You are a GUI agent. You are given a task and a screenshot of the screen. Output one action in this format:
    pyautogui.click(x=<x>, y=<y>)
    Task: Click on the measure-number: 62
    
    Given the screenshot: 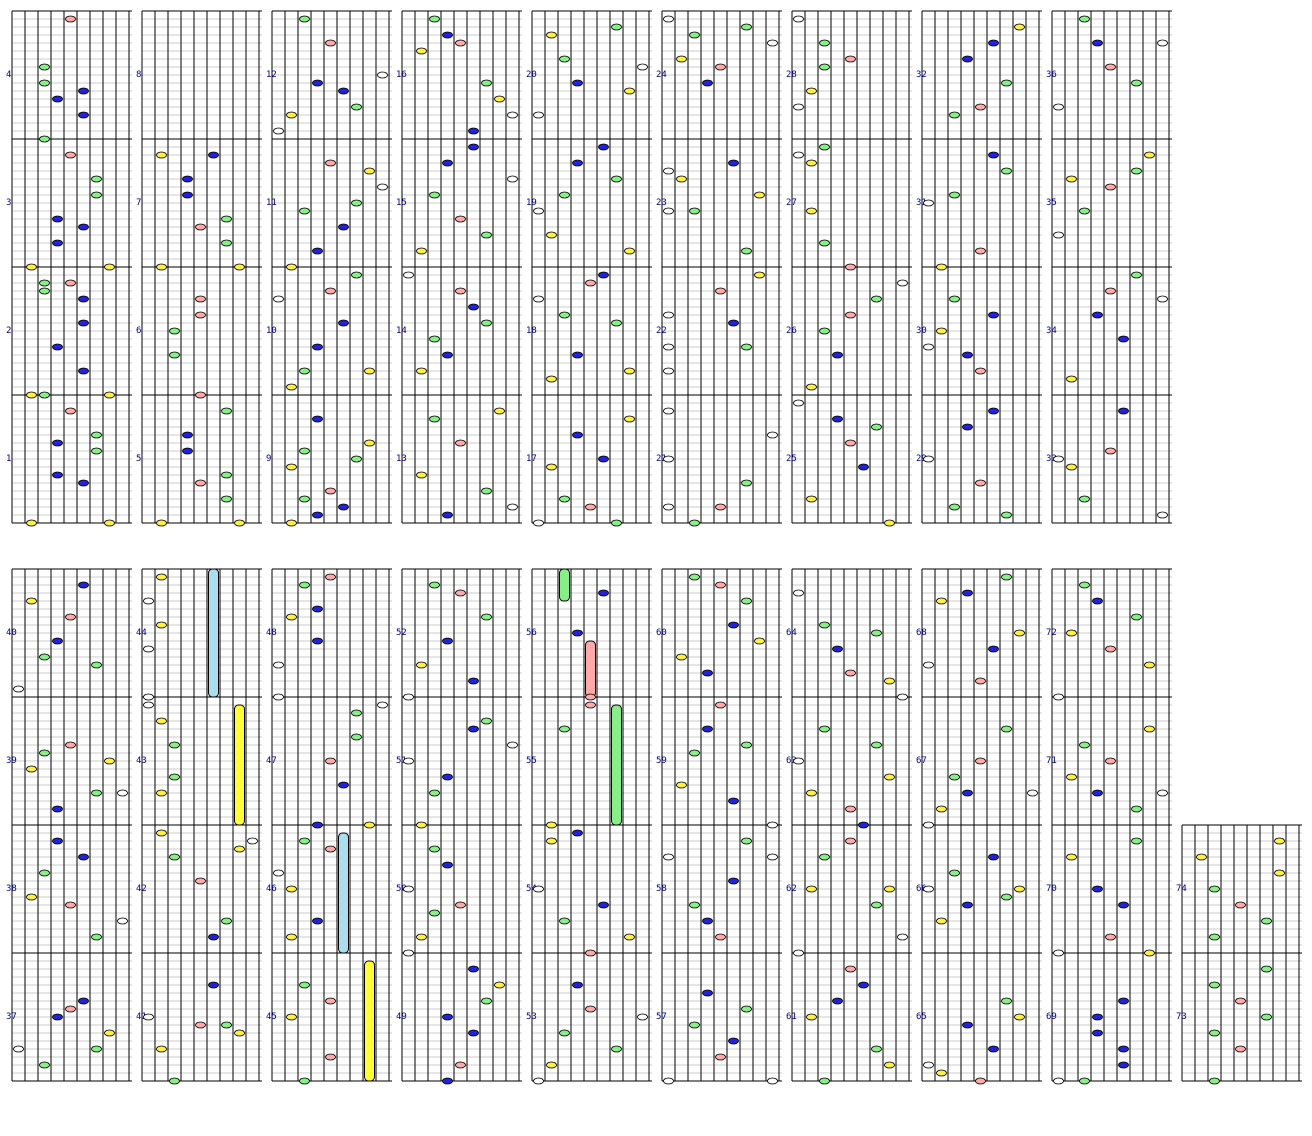 What is the action you would take?
    pyautogui.click(x=791, y=889)
    